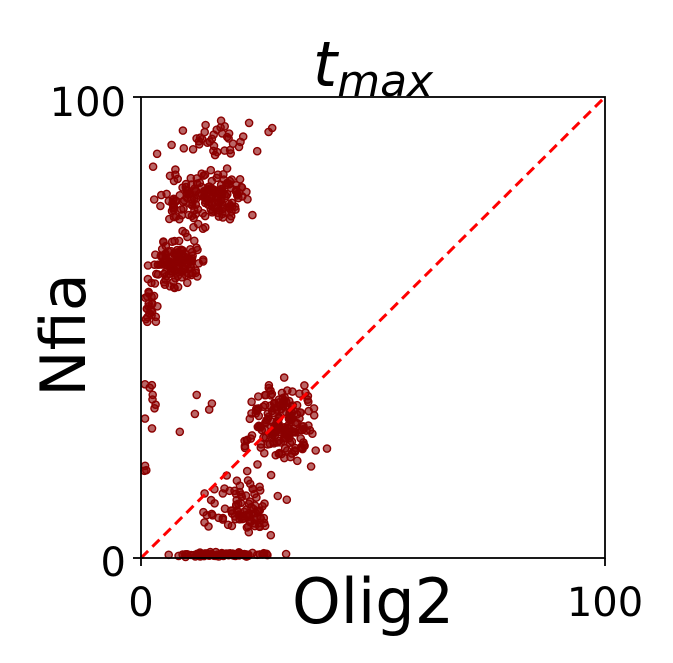 The height and width of the screenshot is (663, 673). I want to click on y-axis-ticks, so click(137, 327).